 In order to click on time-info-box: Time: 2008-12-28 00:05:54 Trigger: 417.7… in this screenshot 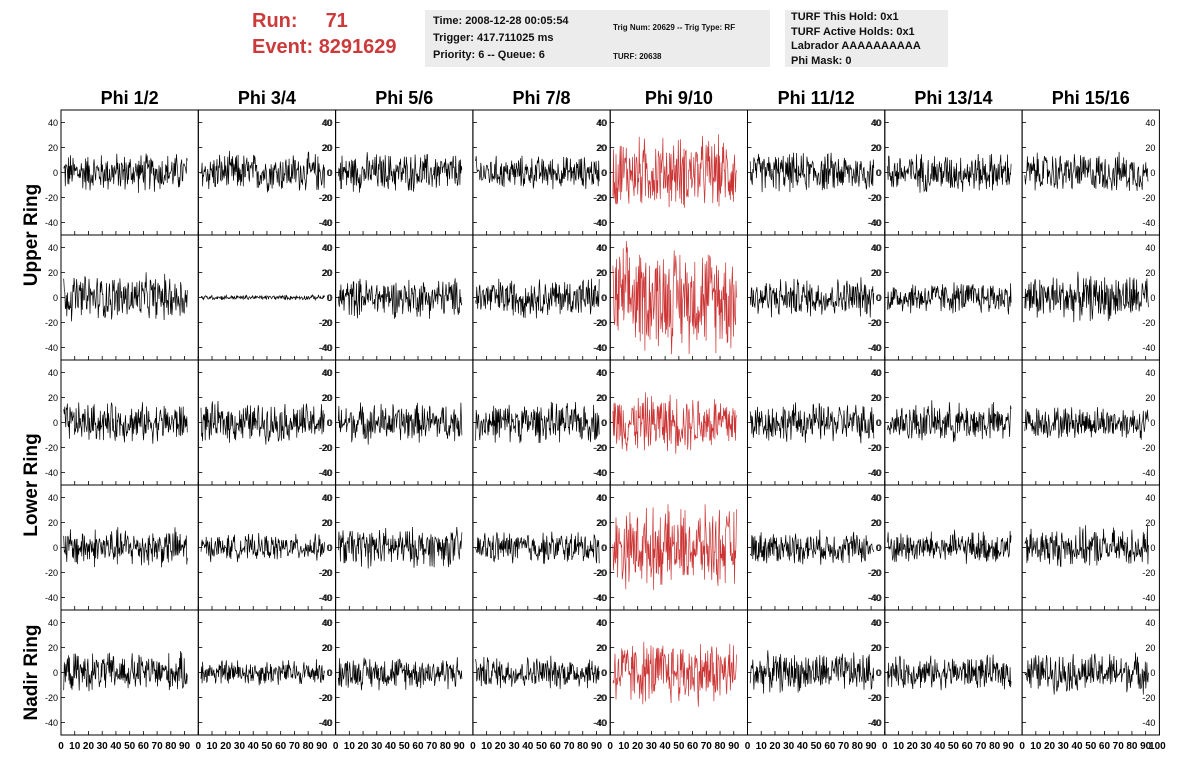, I will do `click(516, 38)`.